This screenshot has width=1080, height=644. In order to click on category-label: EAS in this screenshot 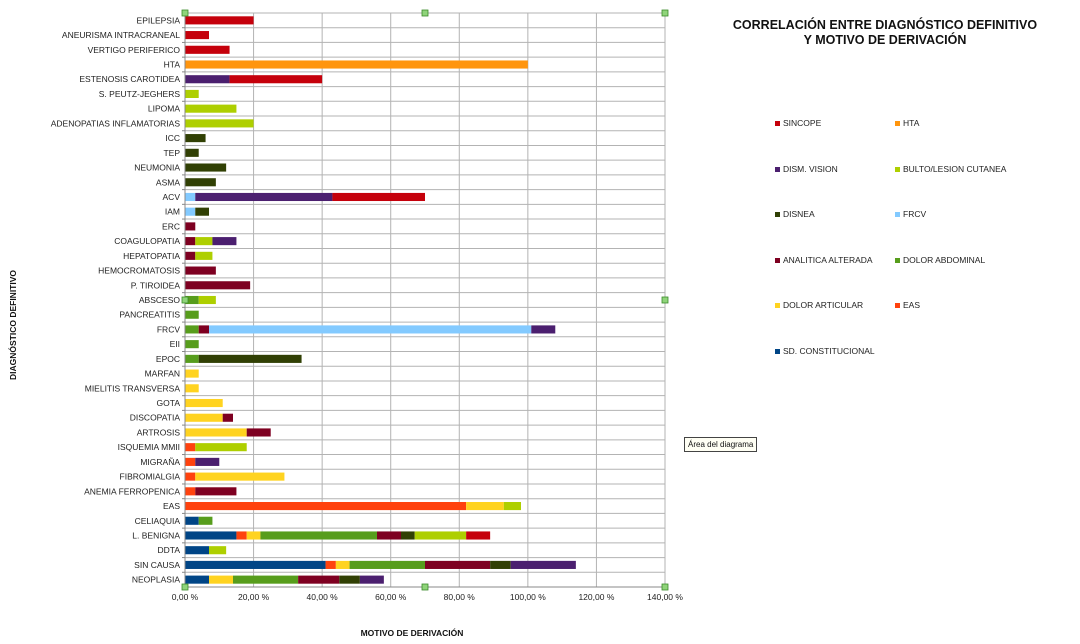, I will do `click(171, 506)`.